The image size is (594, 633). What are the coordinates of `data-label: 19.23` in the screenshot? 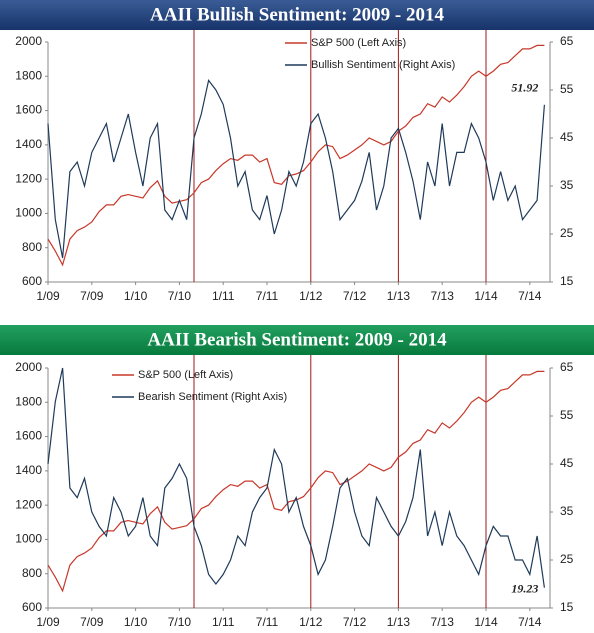 It's located at (524, 588).